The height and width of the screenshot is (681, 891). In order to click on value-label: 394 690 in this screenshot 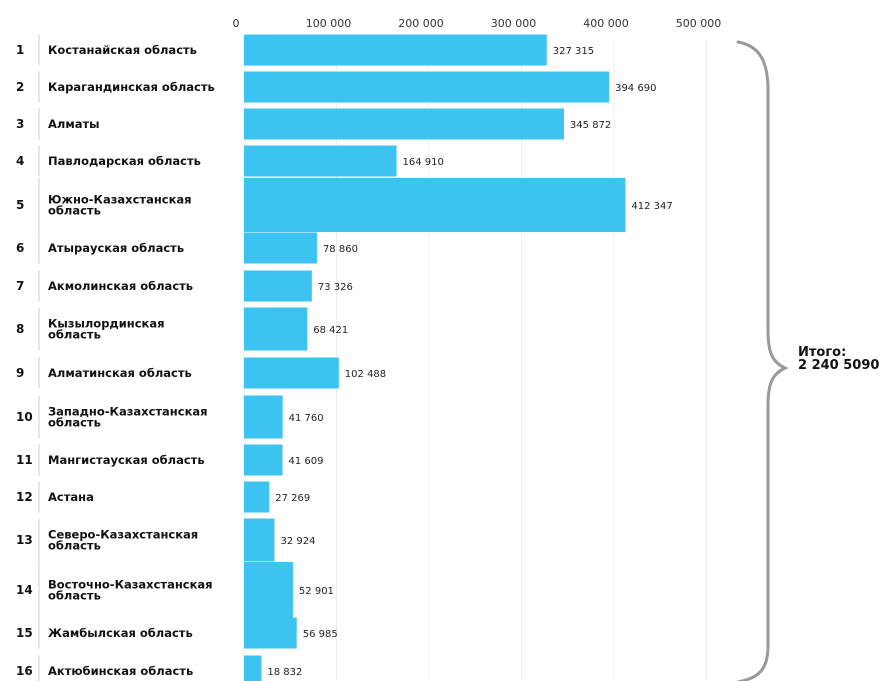, I will do `click(635, 88)`.